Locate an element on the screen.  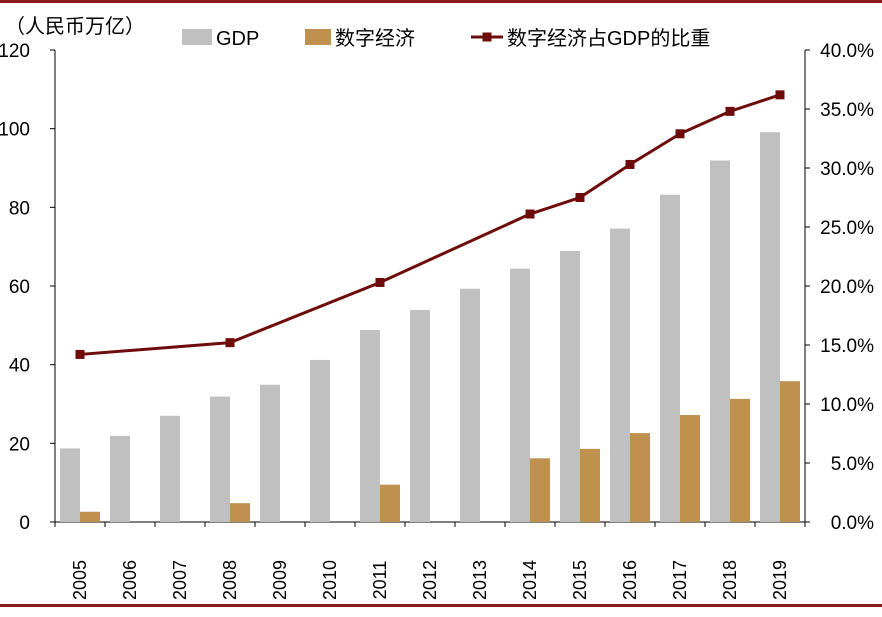
x-tick-label: 2011 is located at coordinates (380, 580).